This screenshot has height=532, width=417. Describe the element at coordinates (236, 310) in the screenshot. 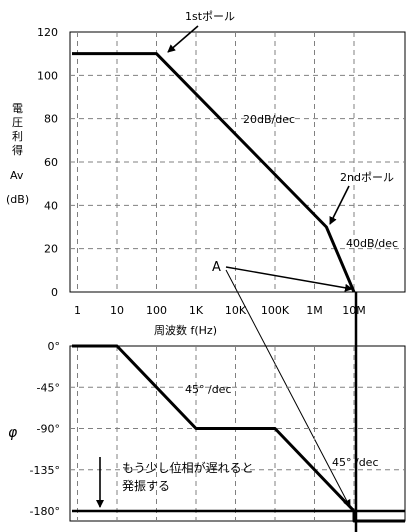

I see `x-tick-4: 10K` at that location.